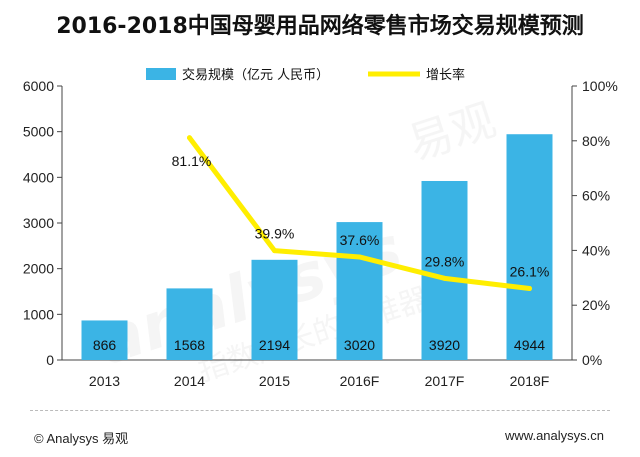 The width and height of the screenshot is (640, 457). I want to click on x-axis-tick-label: 2016F, so click(360, 381).